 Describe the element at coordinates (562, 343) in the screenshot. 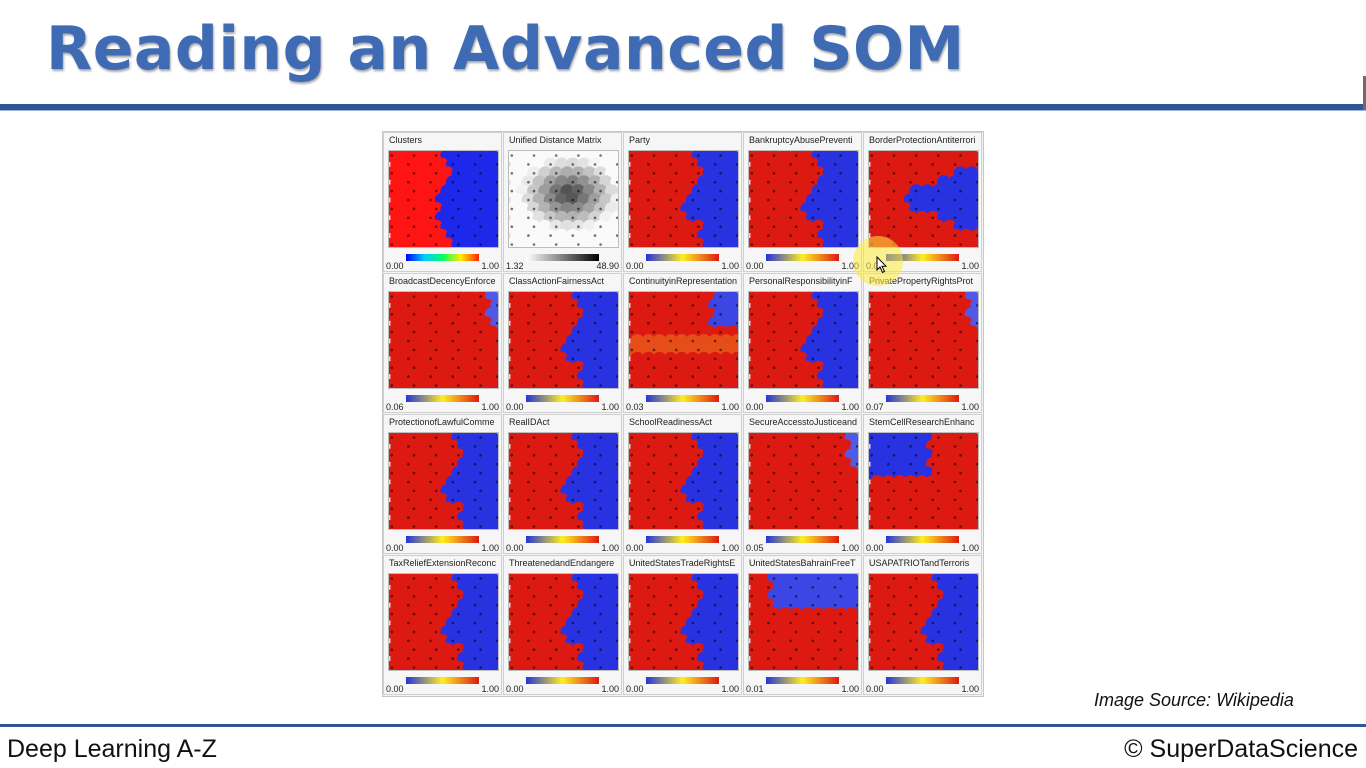

I see `som-panel: ClassActionFairnessAct 0.00 1.00` at that location.